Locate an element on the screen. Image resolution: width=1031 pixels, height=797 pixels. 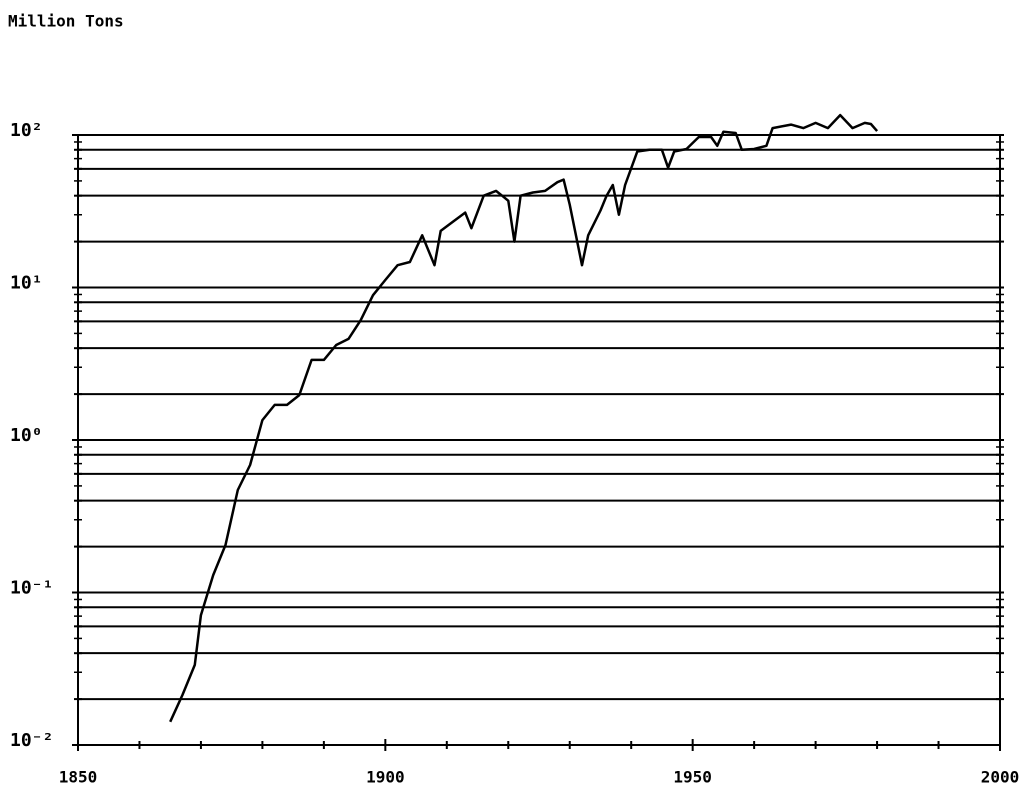
x-tick-label: 1850 is located at coordinates (78, 777).